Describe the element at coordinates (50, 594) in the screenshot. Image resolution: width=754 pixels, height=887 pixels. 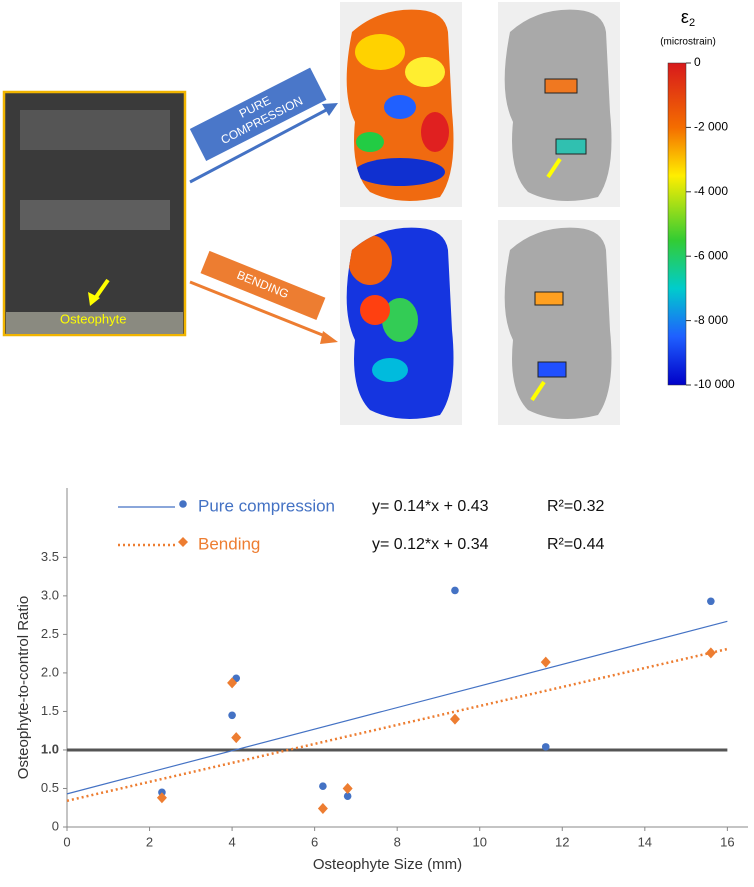
I see `y-tick-label: 3.0` at that location.